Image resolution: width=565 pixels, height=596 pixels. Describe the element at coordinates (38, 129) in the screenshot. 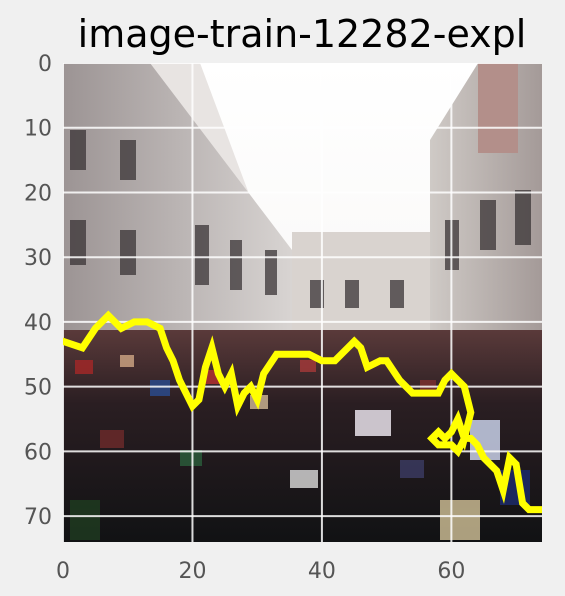

I see `y-tick-label: 10` at that location.